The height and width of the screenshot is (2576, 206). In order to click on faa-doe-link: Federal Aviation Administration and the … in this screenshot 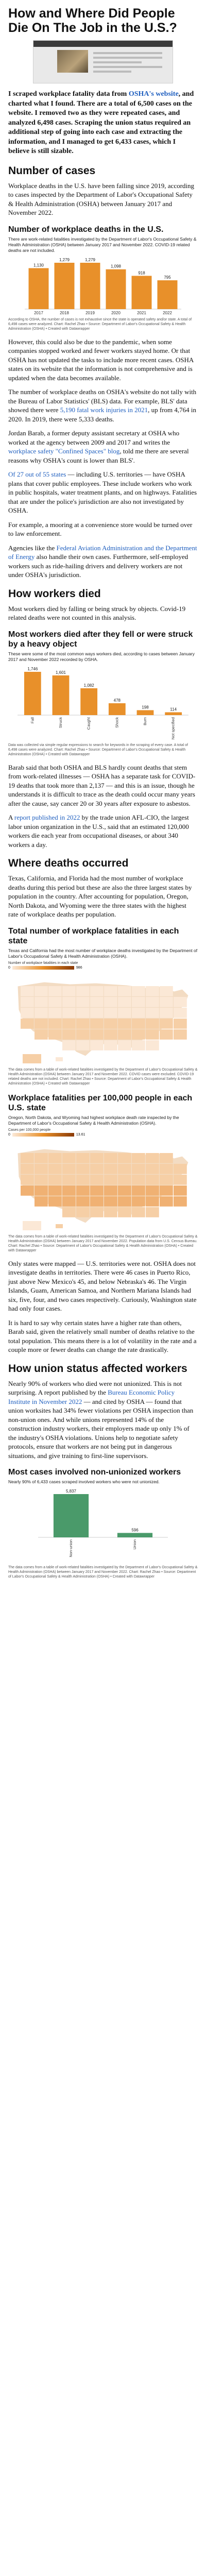, I will do `click(102, 552)`.